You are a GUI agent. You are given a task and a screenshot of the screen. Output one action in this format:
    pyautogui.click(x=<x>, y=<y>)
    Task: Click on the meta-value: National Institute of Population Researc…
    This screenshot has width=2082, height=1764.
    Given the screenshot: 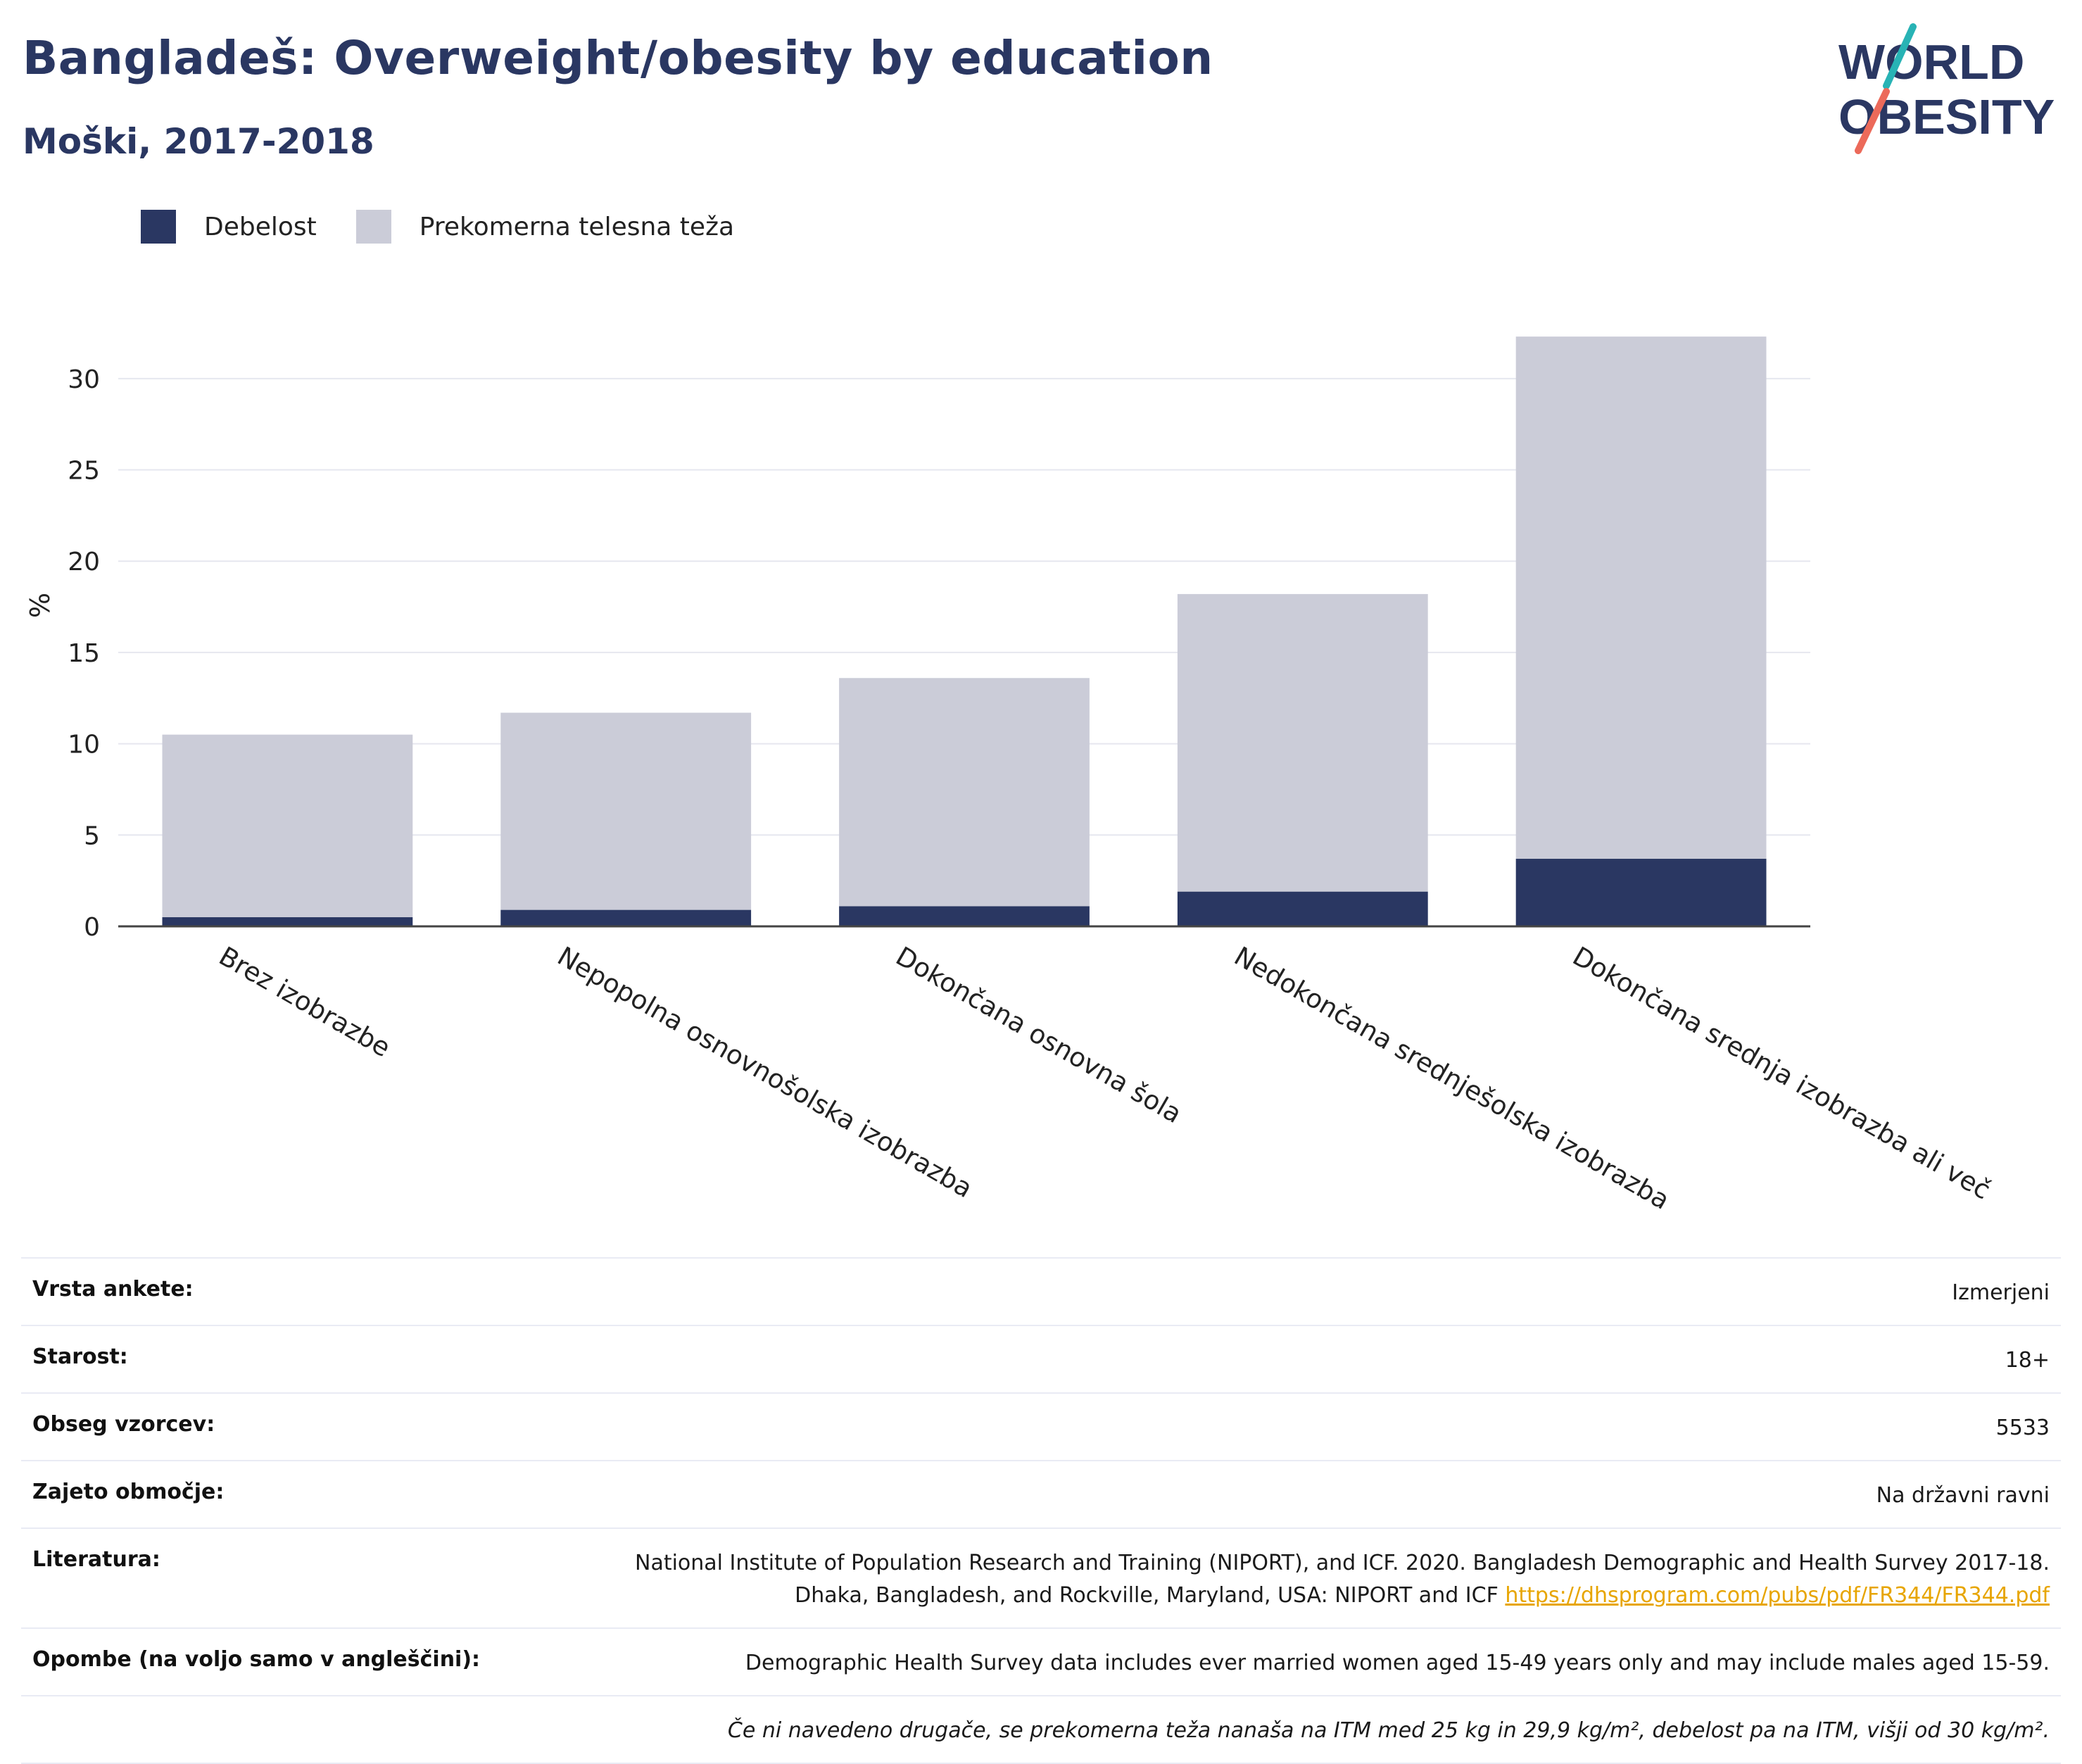 What is the action you would take?
    pyautogui.click(x=1342, y=1580)
    